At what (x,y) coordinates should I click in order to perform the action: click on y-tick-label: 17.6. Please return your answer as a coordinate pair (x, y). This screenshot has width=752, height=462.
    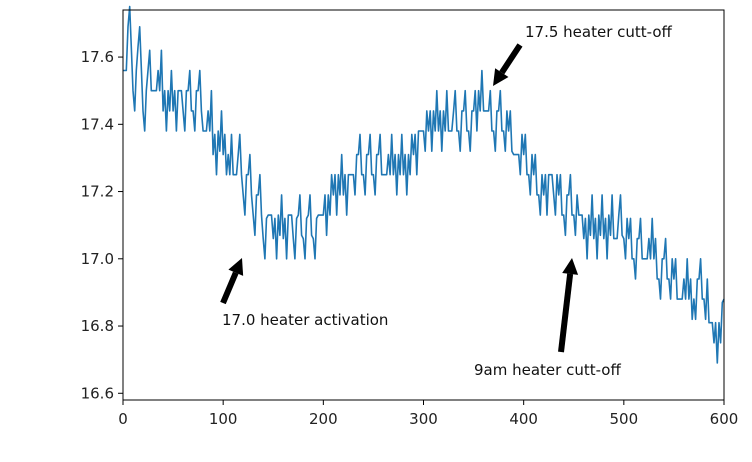
    Looking at the image, I should click on (97, 57).